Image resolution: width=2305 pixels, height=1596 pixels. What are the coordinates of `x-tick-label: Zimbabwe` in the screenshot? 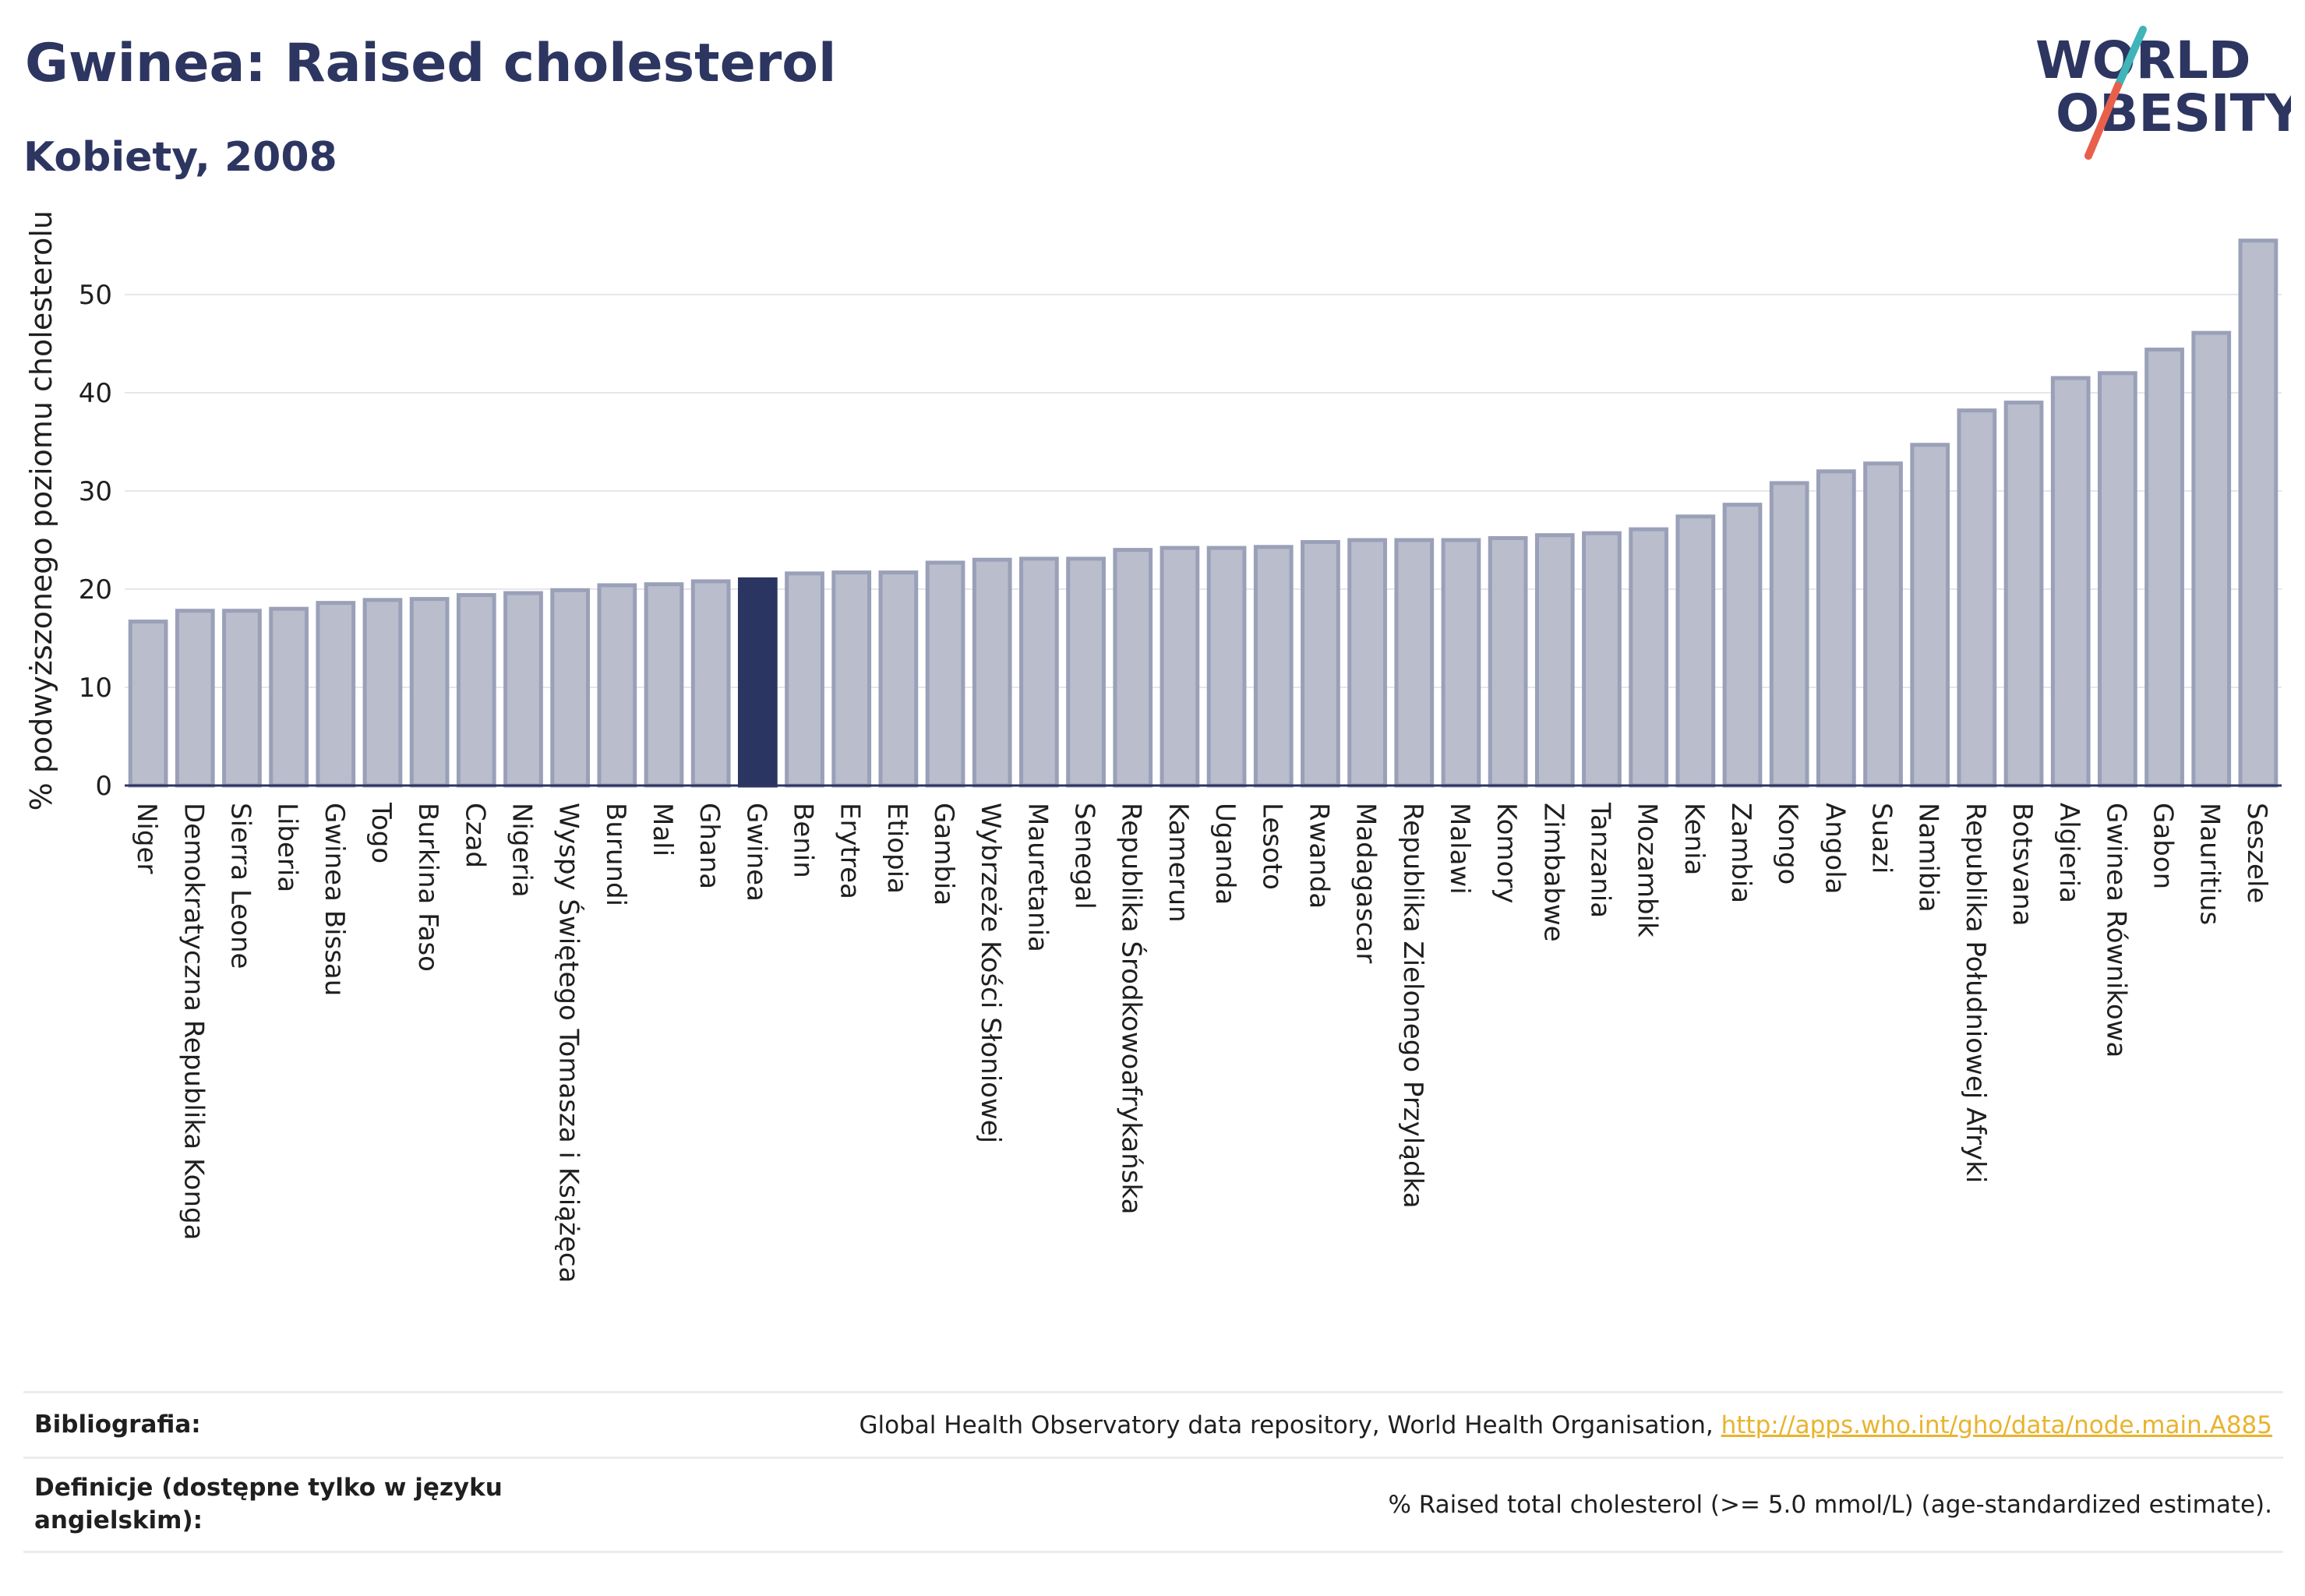 It's located at (1553, 872).